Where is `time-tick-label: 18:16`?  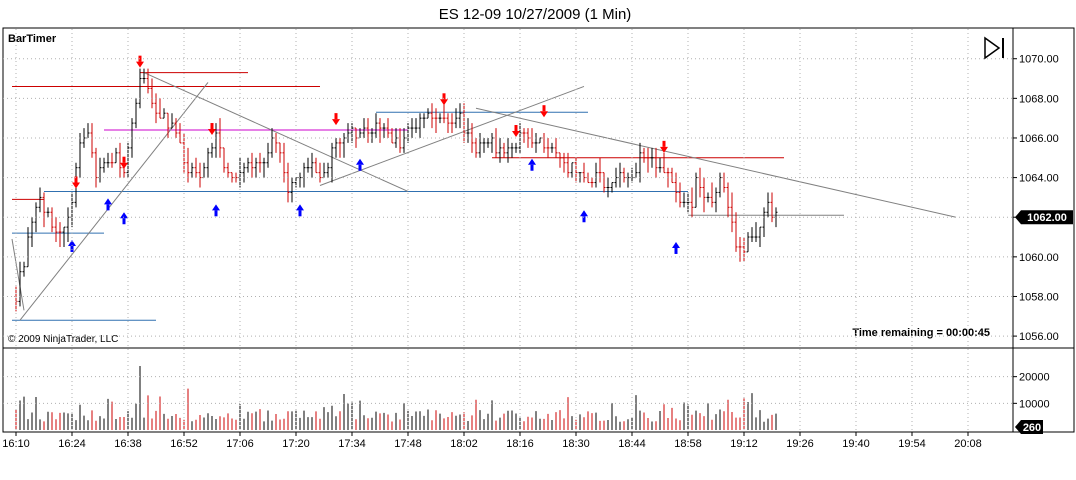
time-tick-label: 18:16 is located at coordinates (520, 444).